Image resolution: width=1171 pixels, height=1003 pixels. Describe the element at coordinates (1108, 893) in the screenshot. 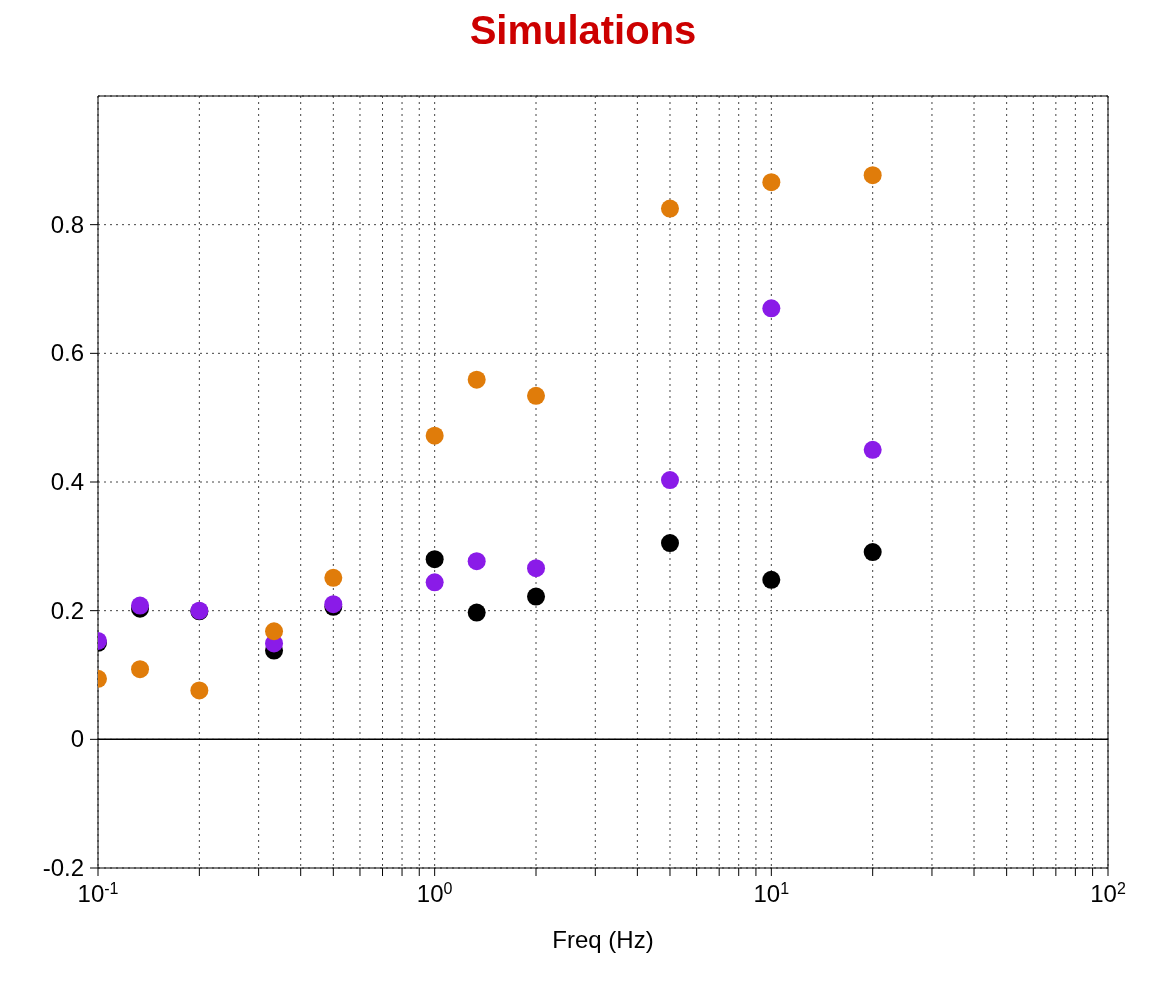

I see `x-tick-label: 10$^{2}$` at that location.